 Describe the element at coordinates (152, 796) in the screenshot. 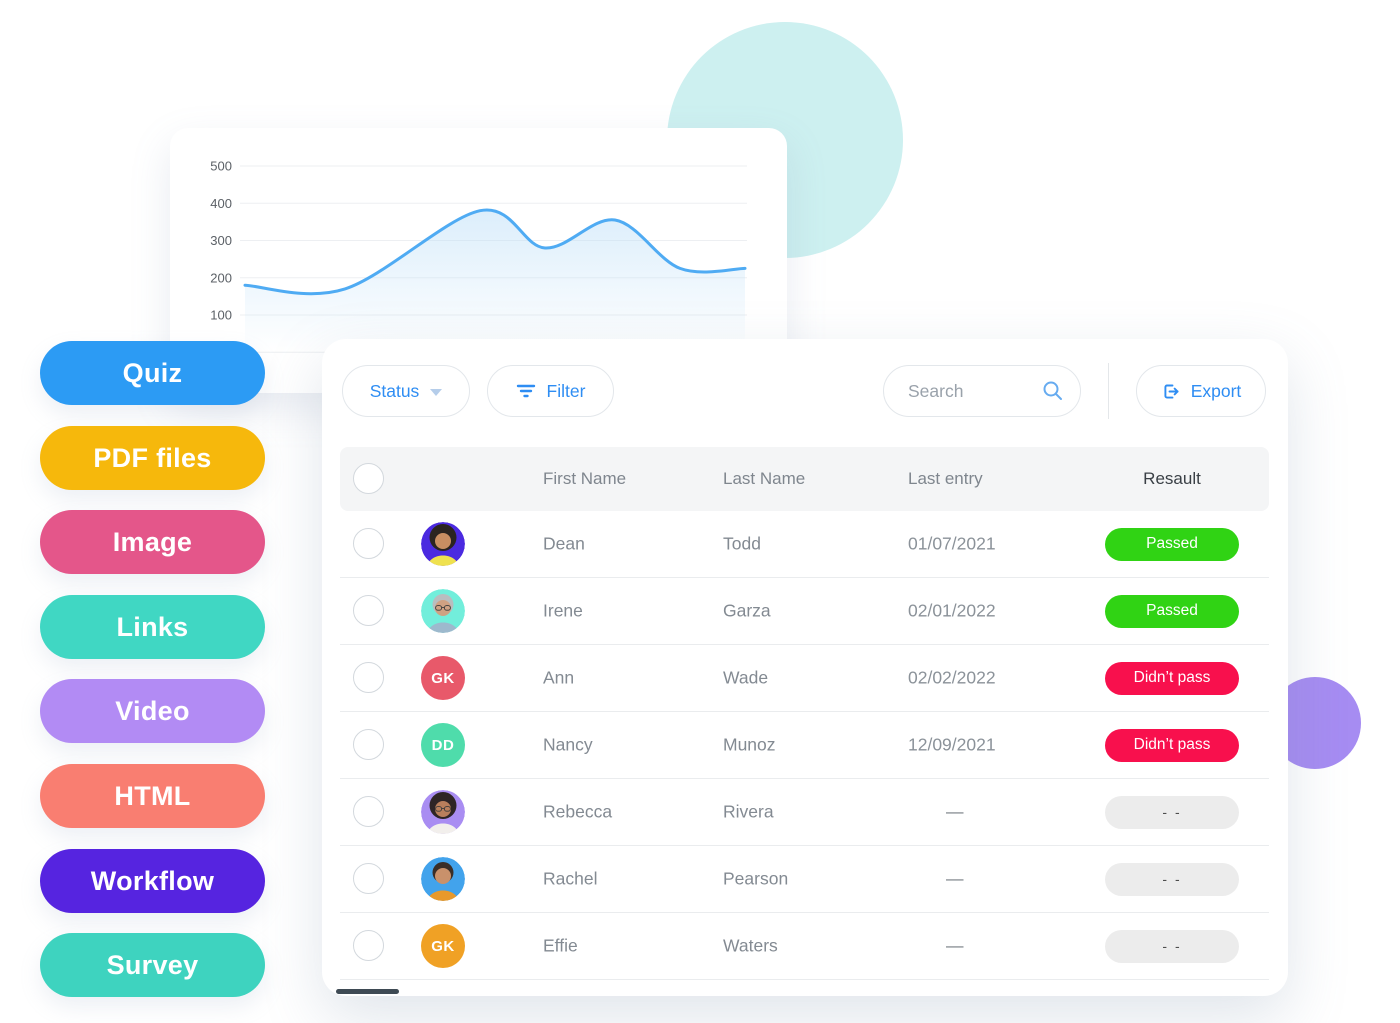

I see `sidebar-pill-html: HTML` at that location.